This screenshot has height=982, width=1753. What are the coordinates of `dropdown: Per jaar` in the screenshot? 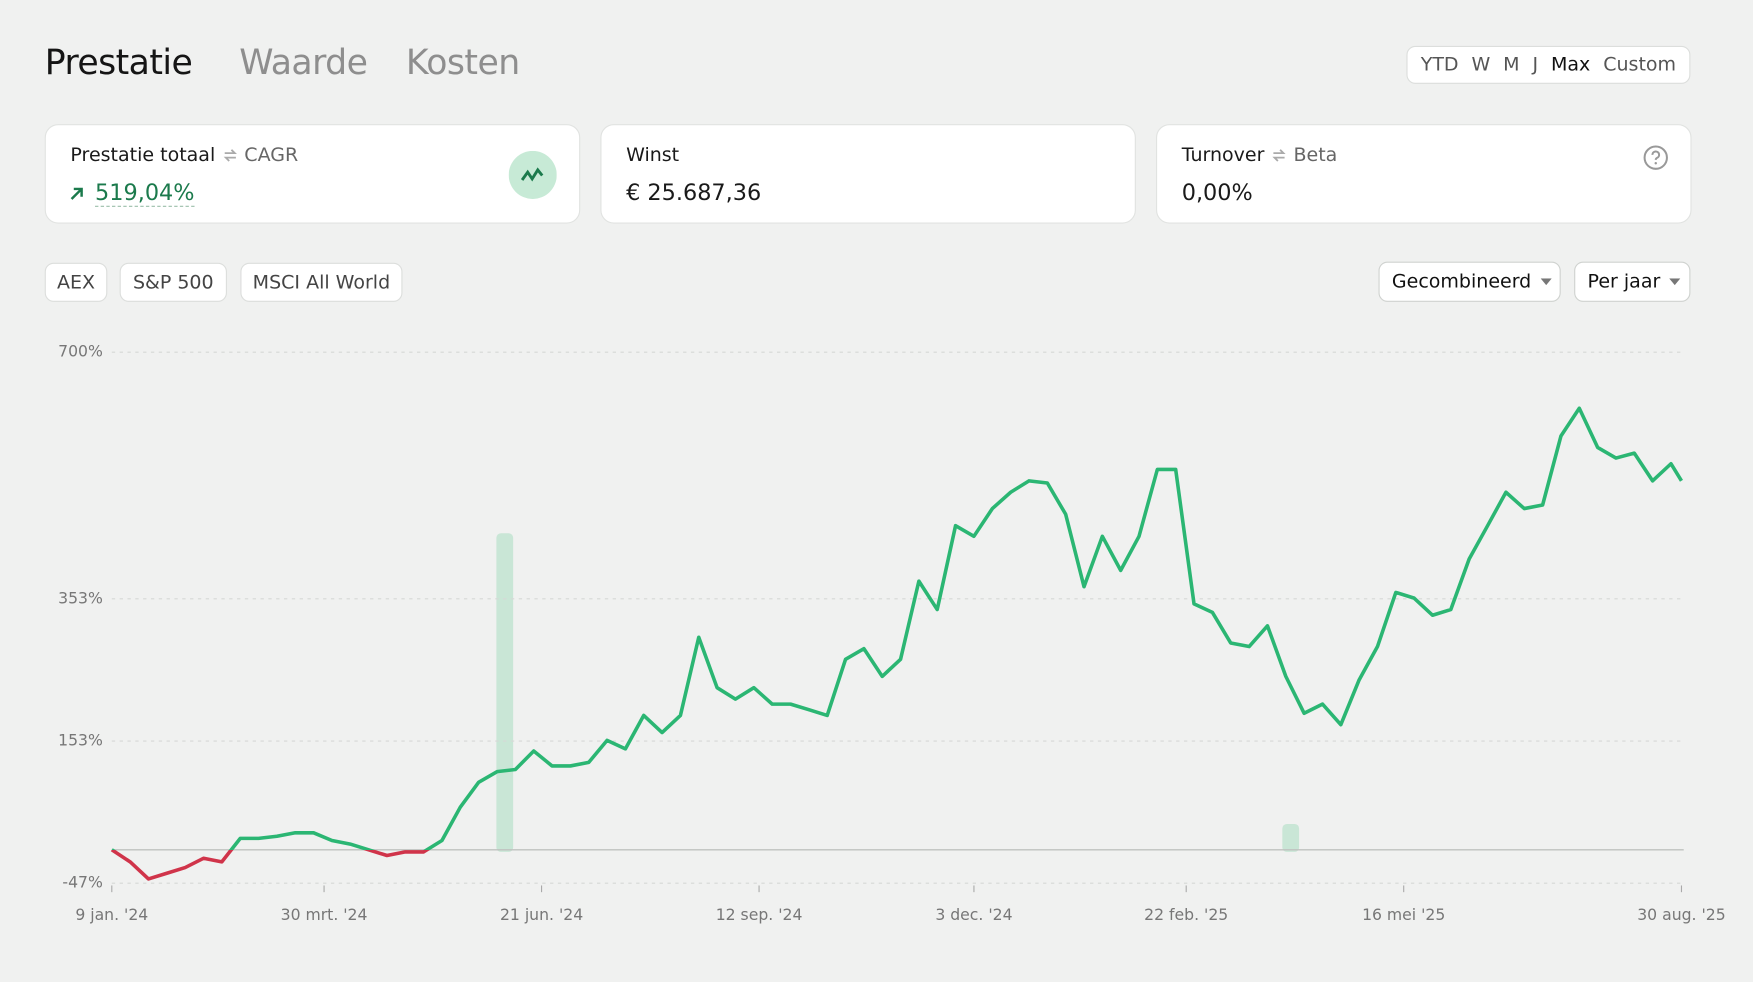 It's located at (1632, 281).